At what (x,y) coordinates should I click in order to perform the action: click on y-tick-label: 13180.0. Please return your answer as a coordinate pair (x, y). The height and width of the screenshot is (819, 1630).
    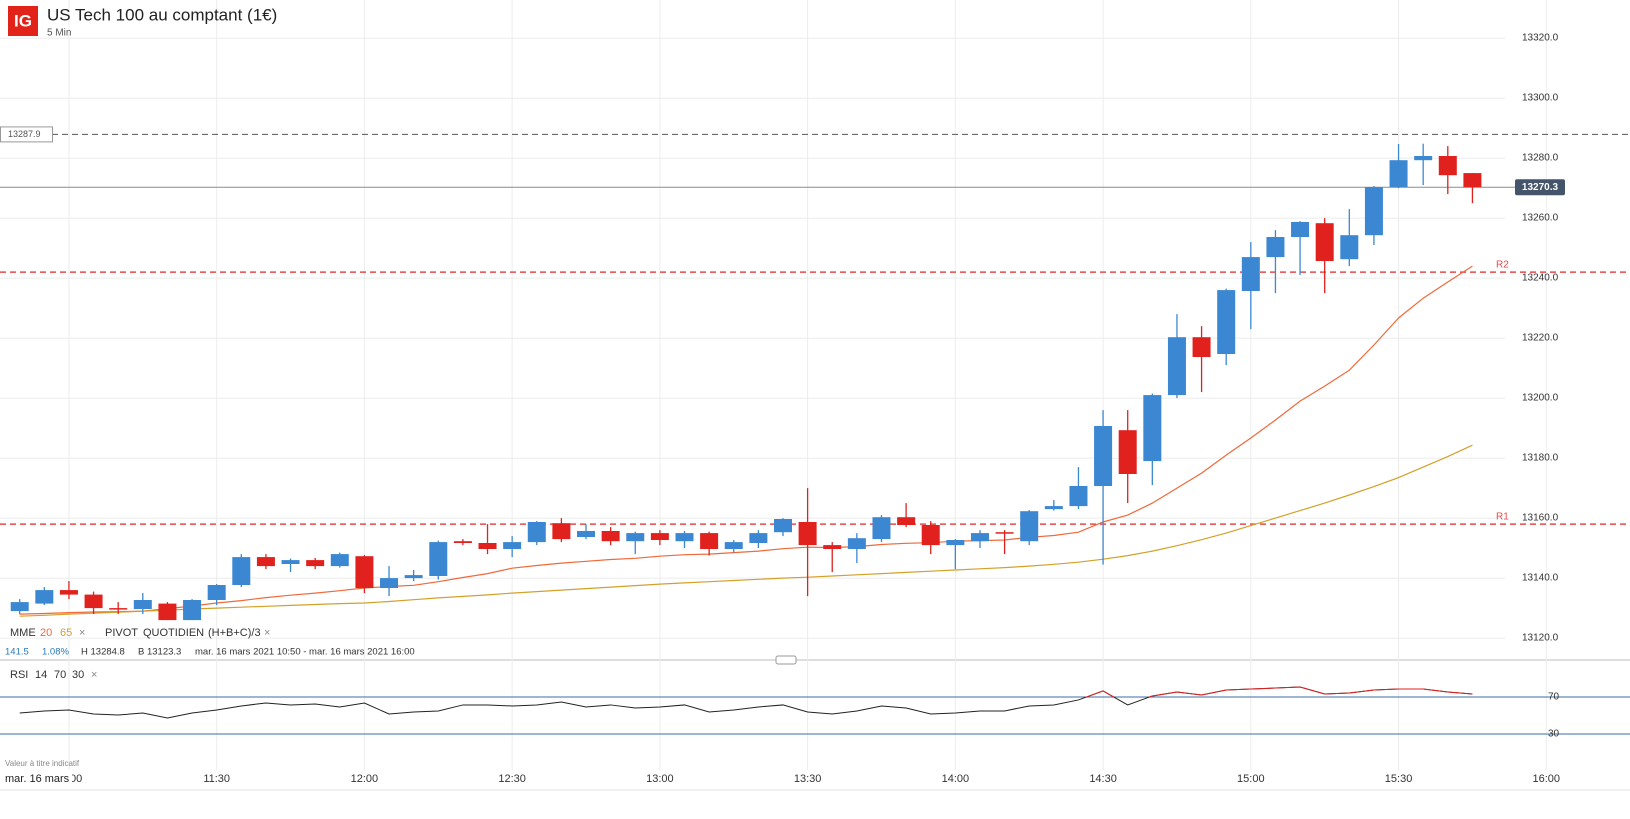
    Looking at the image, I should click on (1540, 458).